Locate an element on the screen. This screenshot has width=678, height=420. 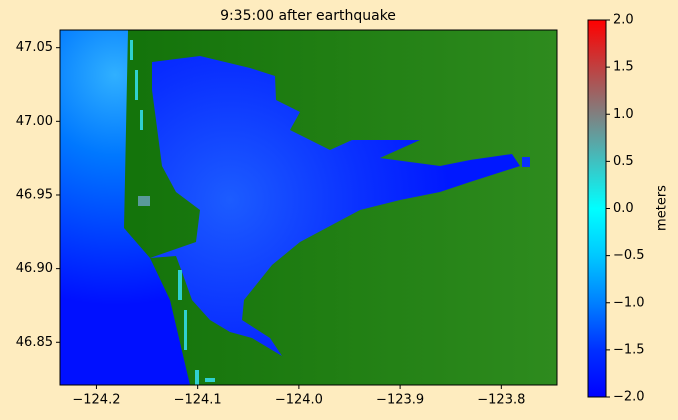
colorbar-tick-label: 1.5 is located at coordinates (623, 67).